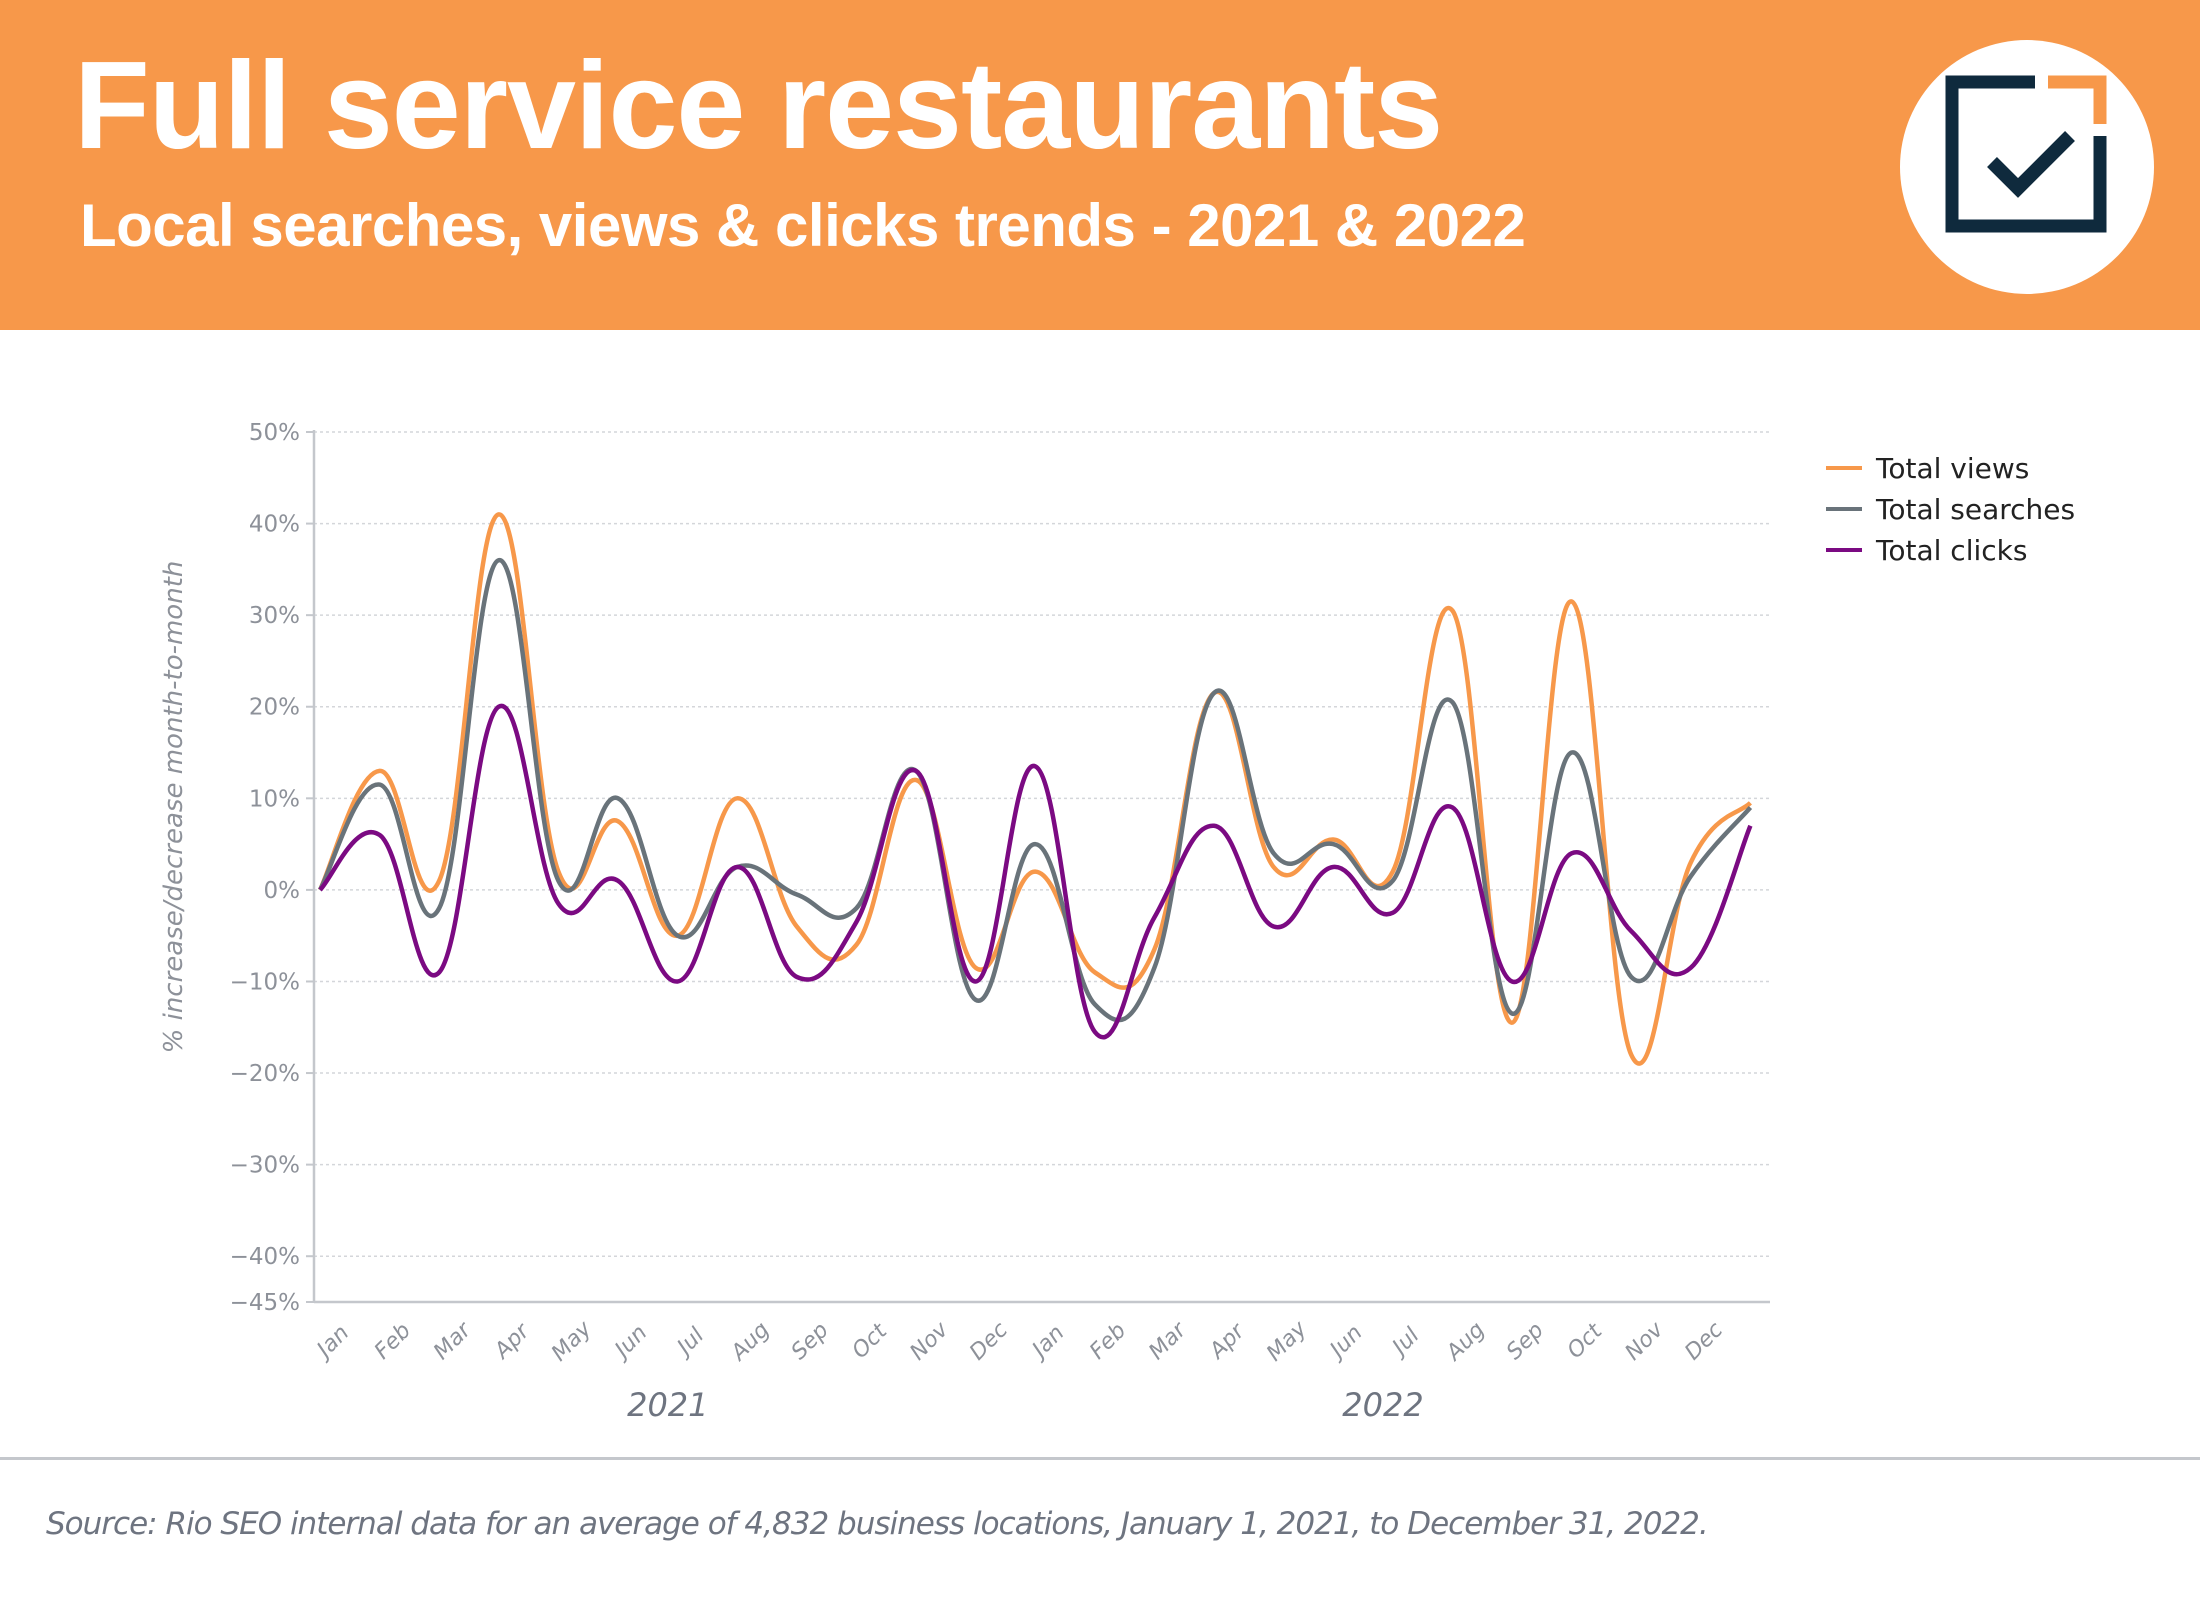  Describe the element at coordinates (265, 1074) in the screenshot. I see `y-tick-label: −20%` at that location.